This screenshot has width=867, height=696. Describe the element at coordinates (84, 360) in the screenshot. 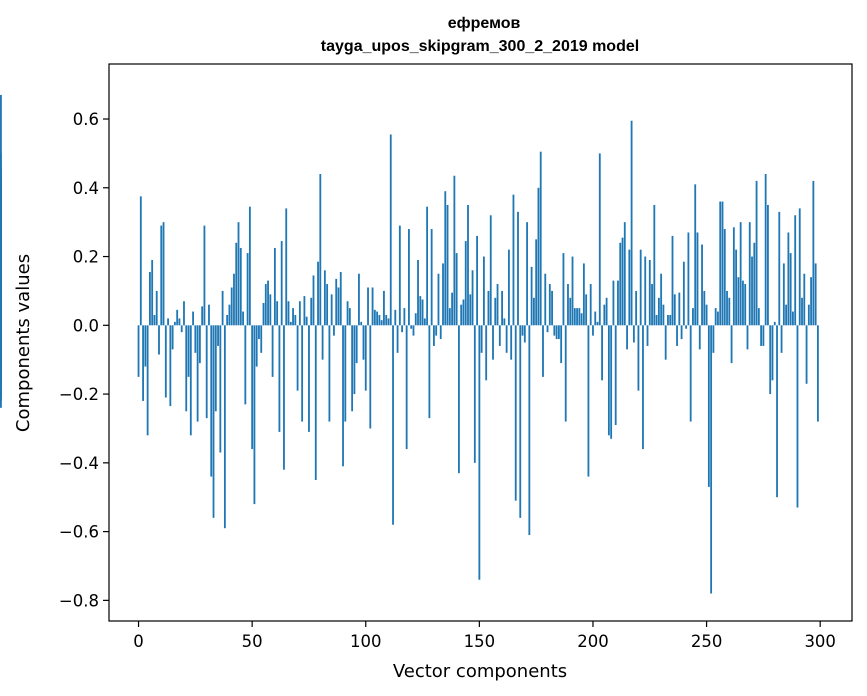

I see `y-axis: −0.8 −0.6 −0.4 −0.2 0.0 0.2 0.4 0.6` at that location.